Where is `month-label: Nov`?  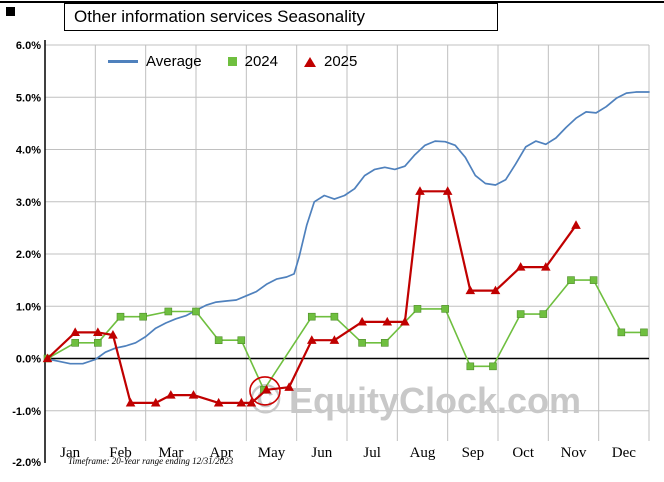
month-label: Nov is located at coordinates (574, 453).